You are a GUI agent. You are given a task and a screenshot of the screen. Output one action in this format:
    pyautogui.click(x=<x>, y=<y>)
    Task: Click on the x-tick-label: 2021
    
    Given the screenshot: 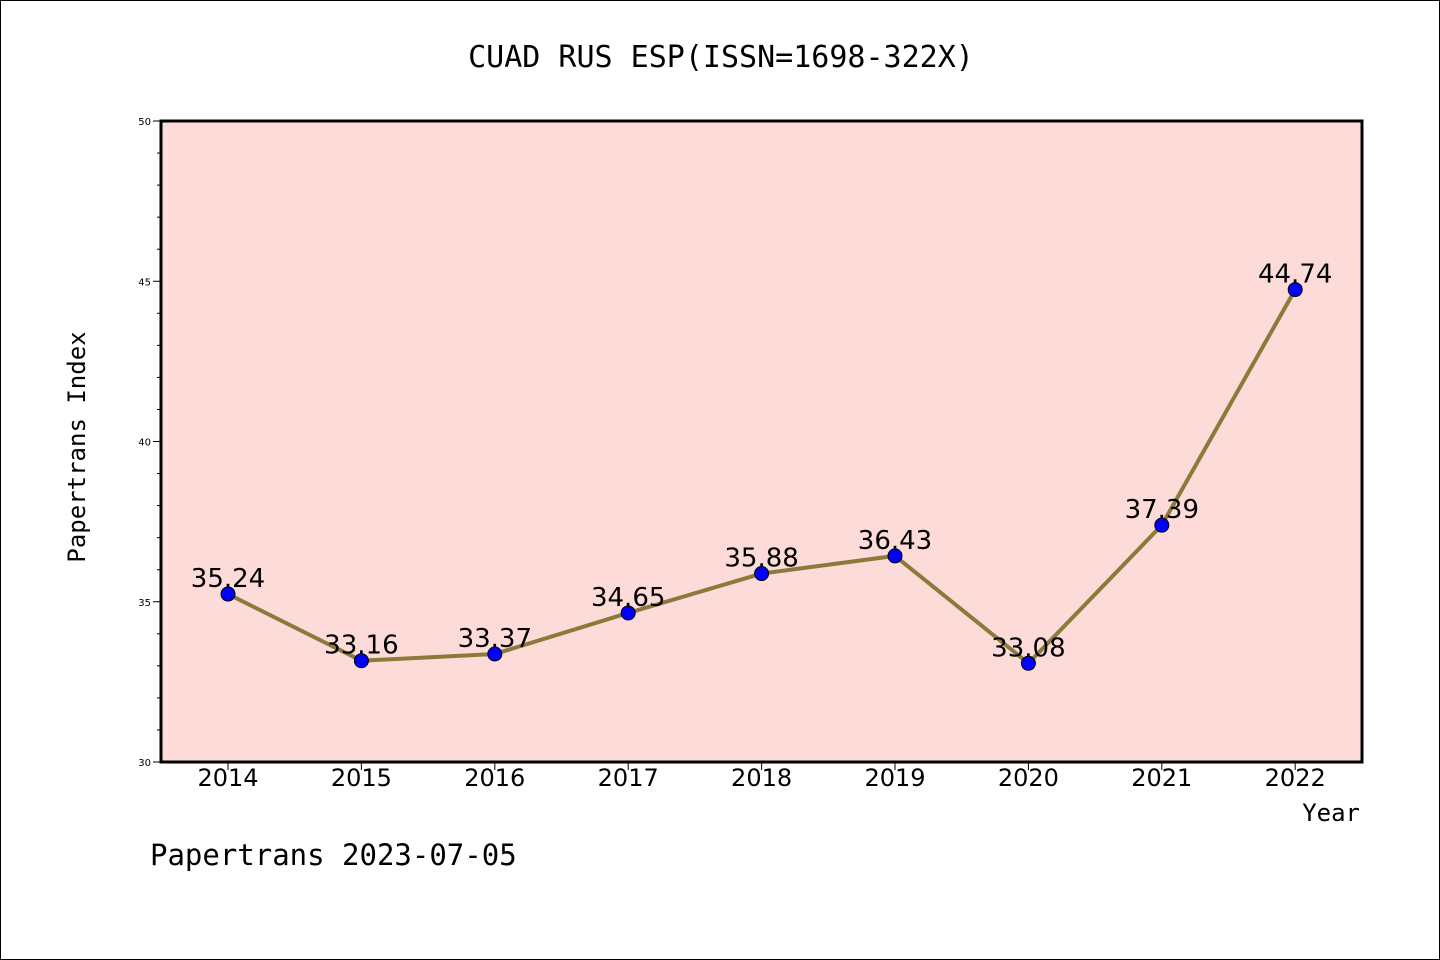 What is the action you would take?
    pyautogui.click(x=1161, y=778)
    